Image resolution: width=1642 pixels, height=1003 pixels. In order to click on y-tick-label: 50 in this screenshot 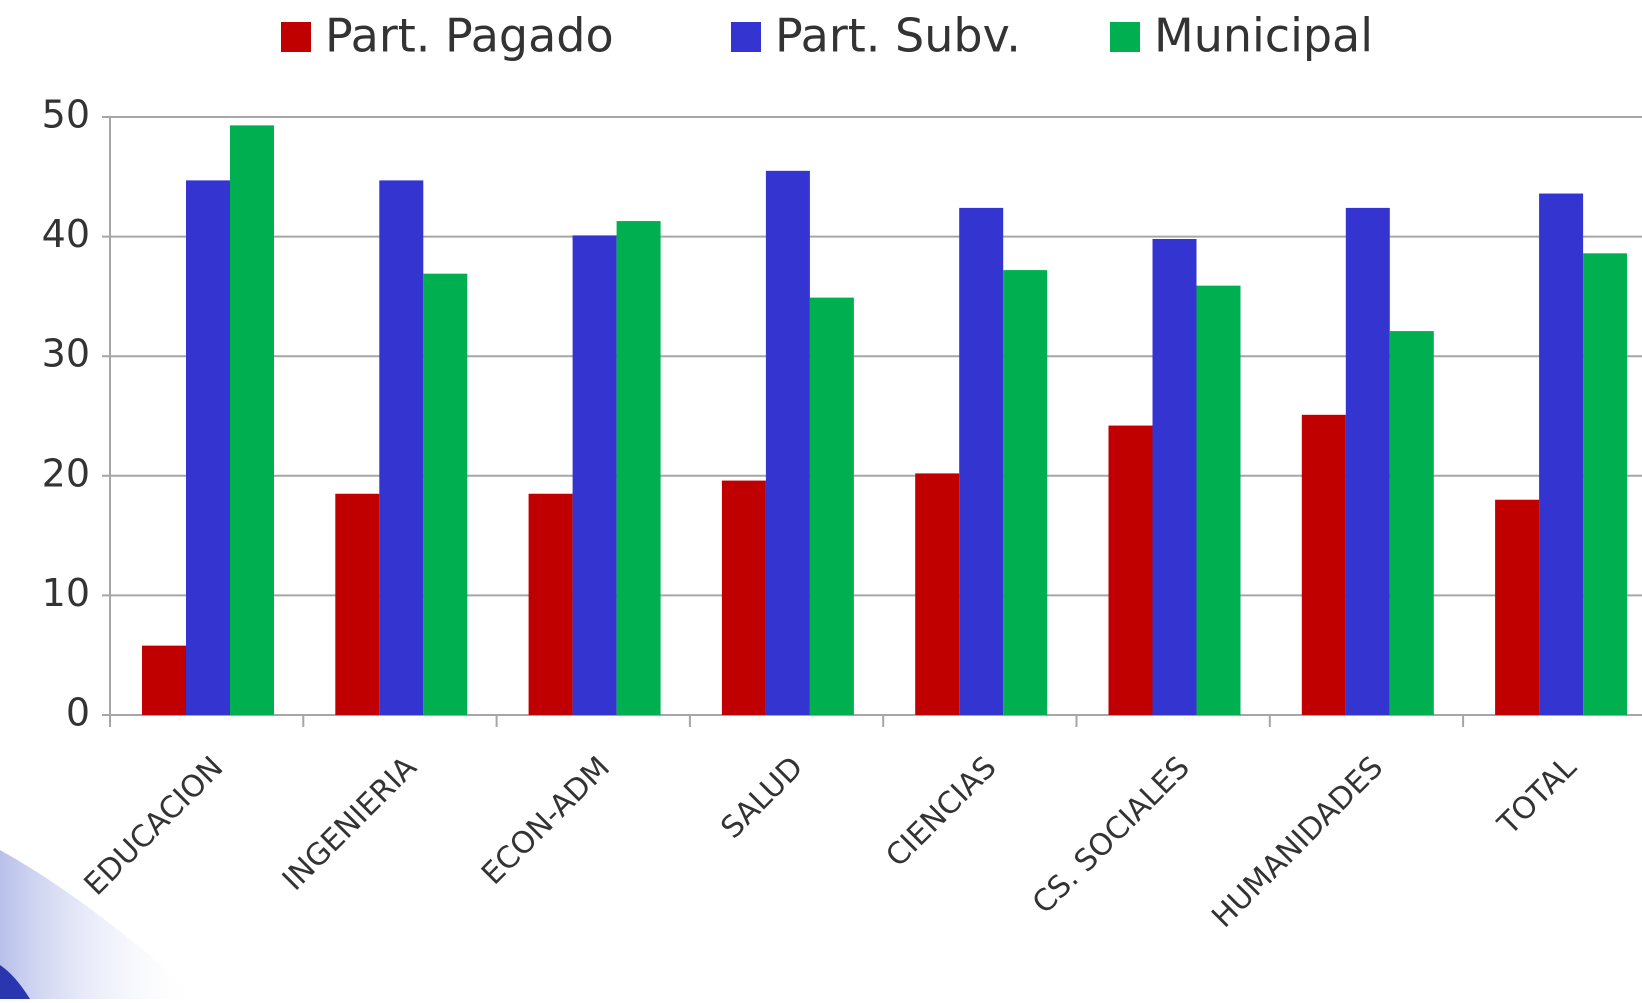, I will do `click(66, 115)`.